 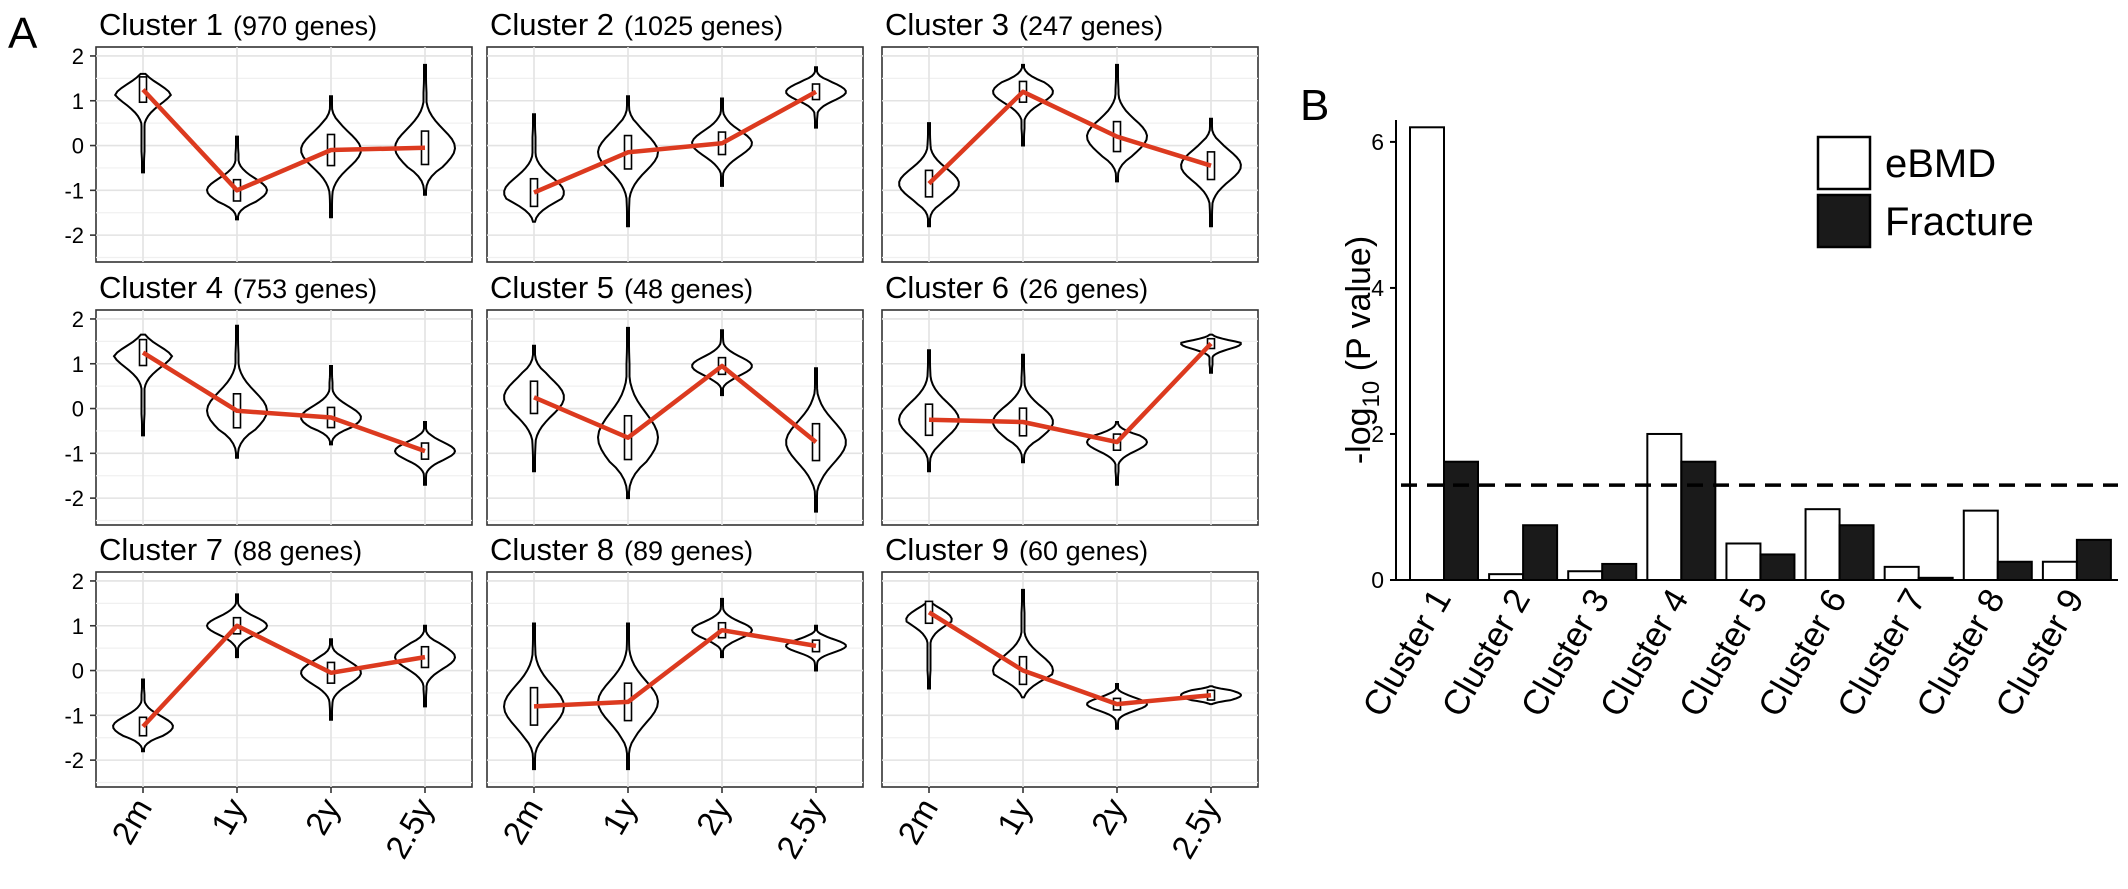 What do you see at coordinates (1940, 164) in the screenshot?
I see `legend-label-ebmd: eBMD` at bounding box center [1940, 164].